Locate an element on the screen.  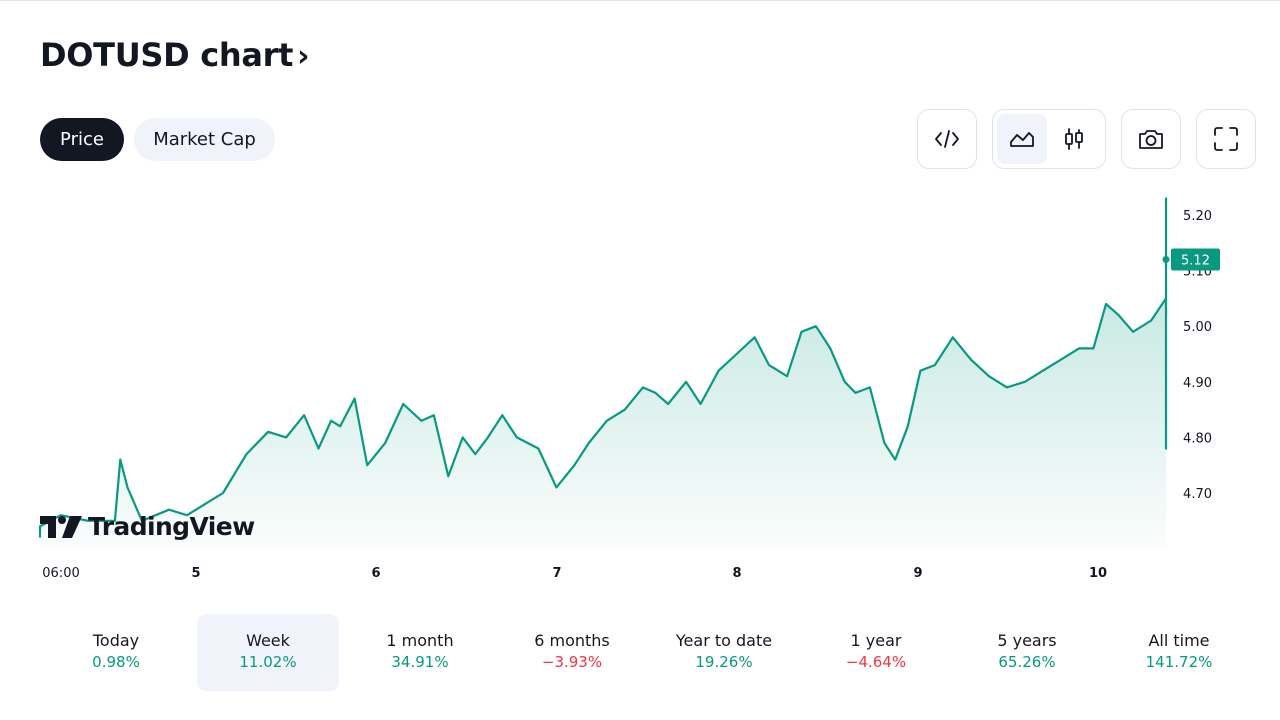
period-change: 34.91% is located at coordinates (420, 662).